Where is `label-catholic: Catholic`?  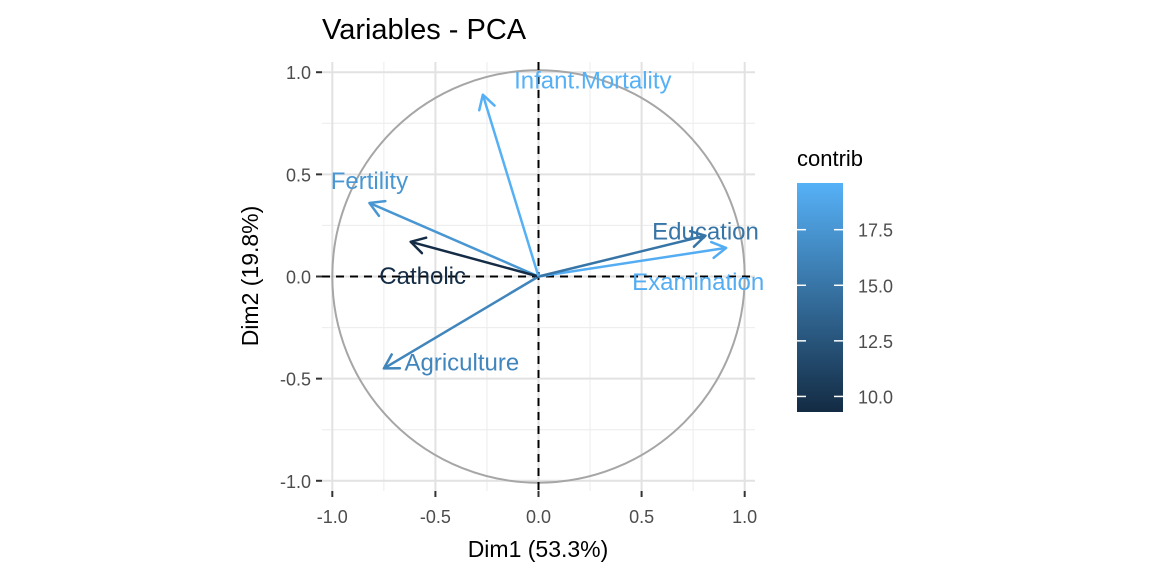
label-catholic: Catholic is located at coordinates (422, 276).